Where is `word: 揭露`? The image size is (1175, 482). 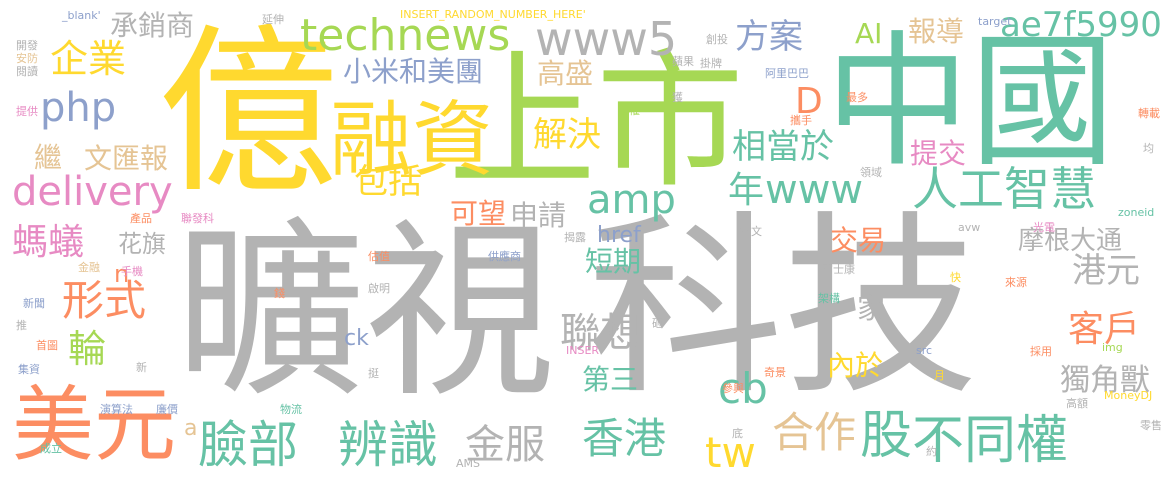 word: 揭露 is located at coordinates (575, 237).